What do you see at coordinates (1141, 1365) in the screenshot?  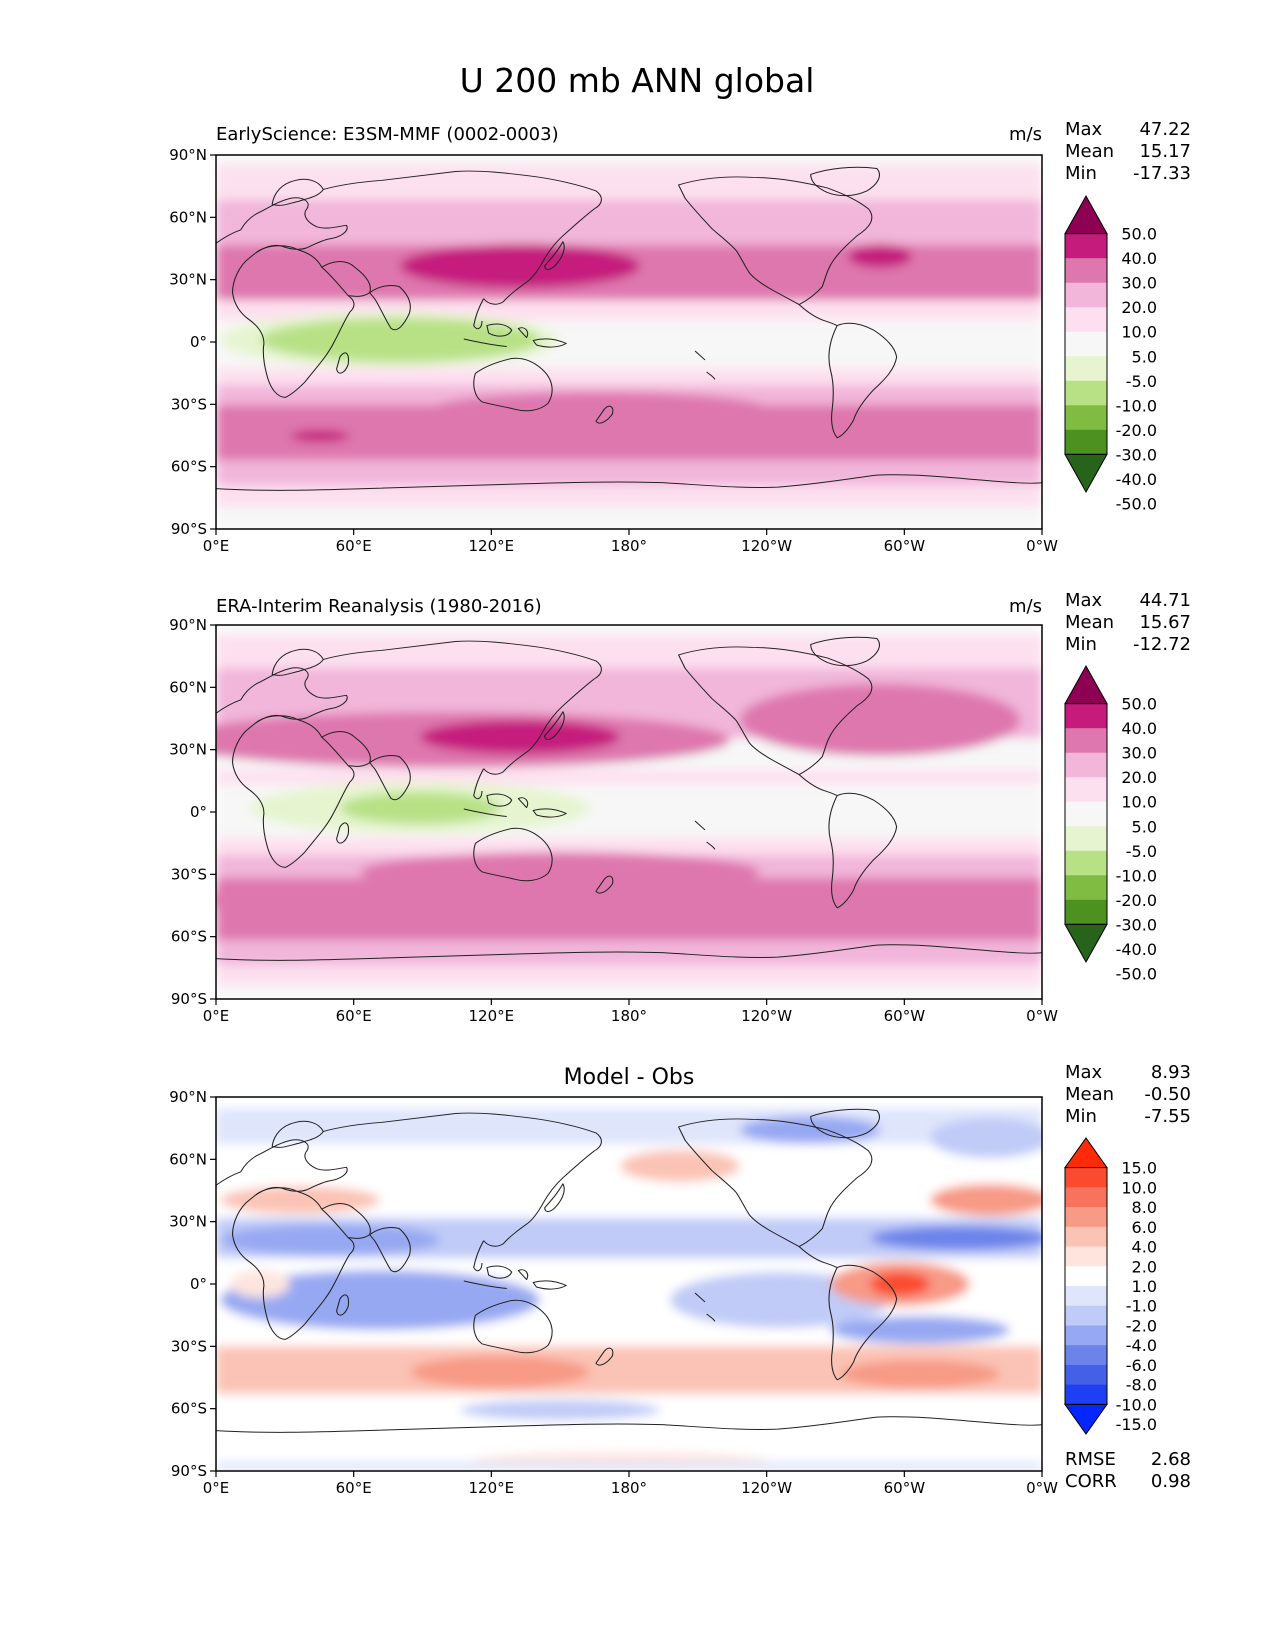 I see `colorbar-tick-label: -6.0` at bounding box center [1141, 1365].